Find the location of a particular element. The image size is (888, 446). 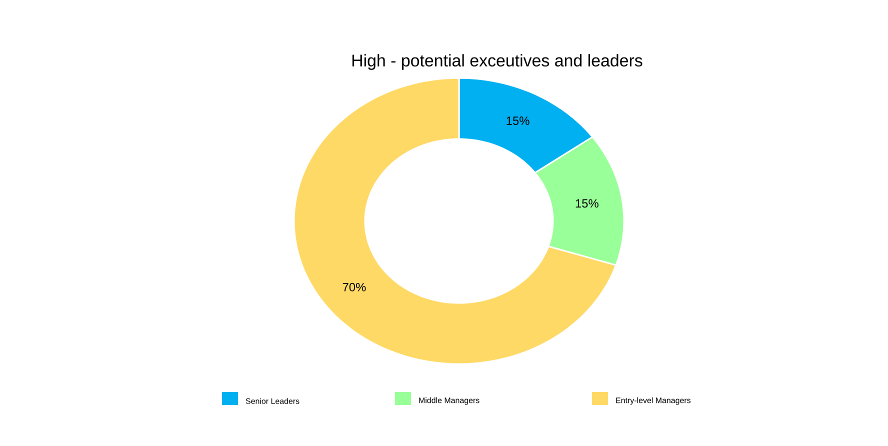

chart-title: High - potential exceutives and leaders is located at coordinates (497, 62).